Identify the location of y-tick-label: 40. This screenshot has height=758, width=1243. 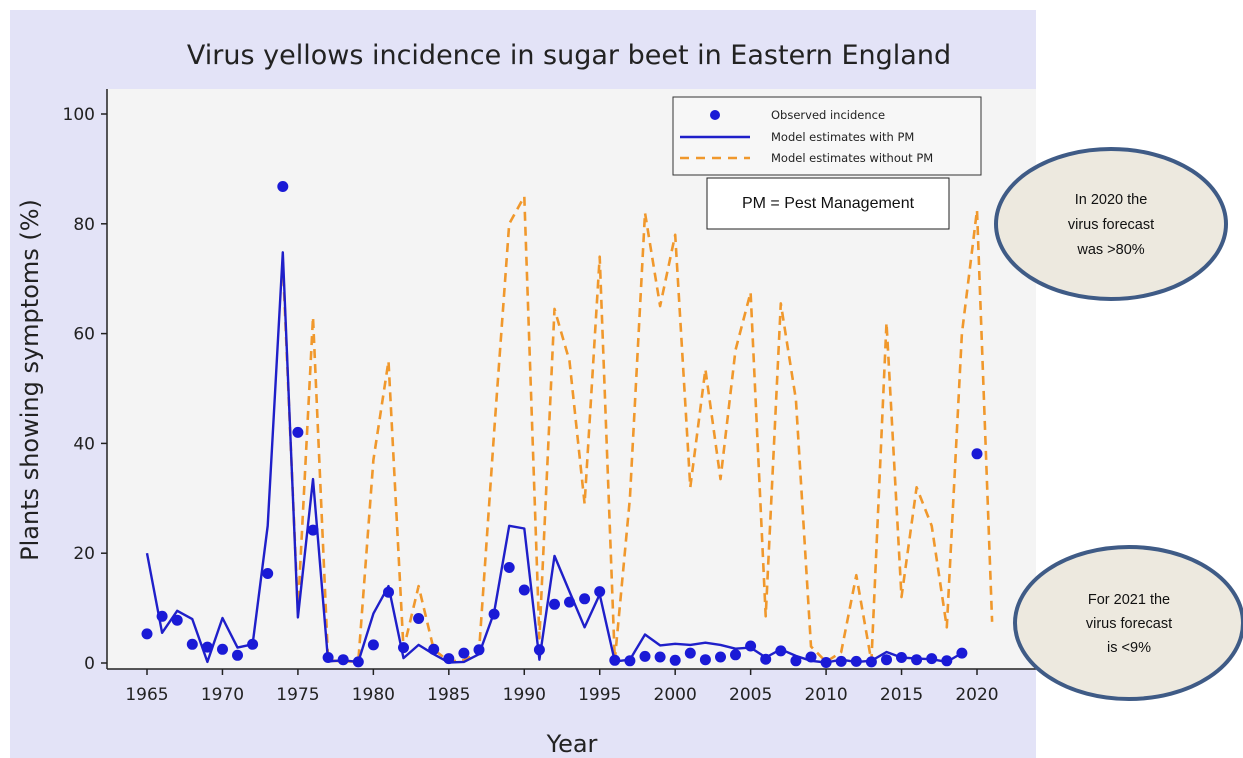
(84, 444).